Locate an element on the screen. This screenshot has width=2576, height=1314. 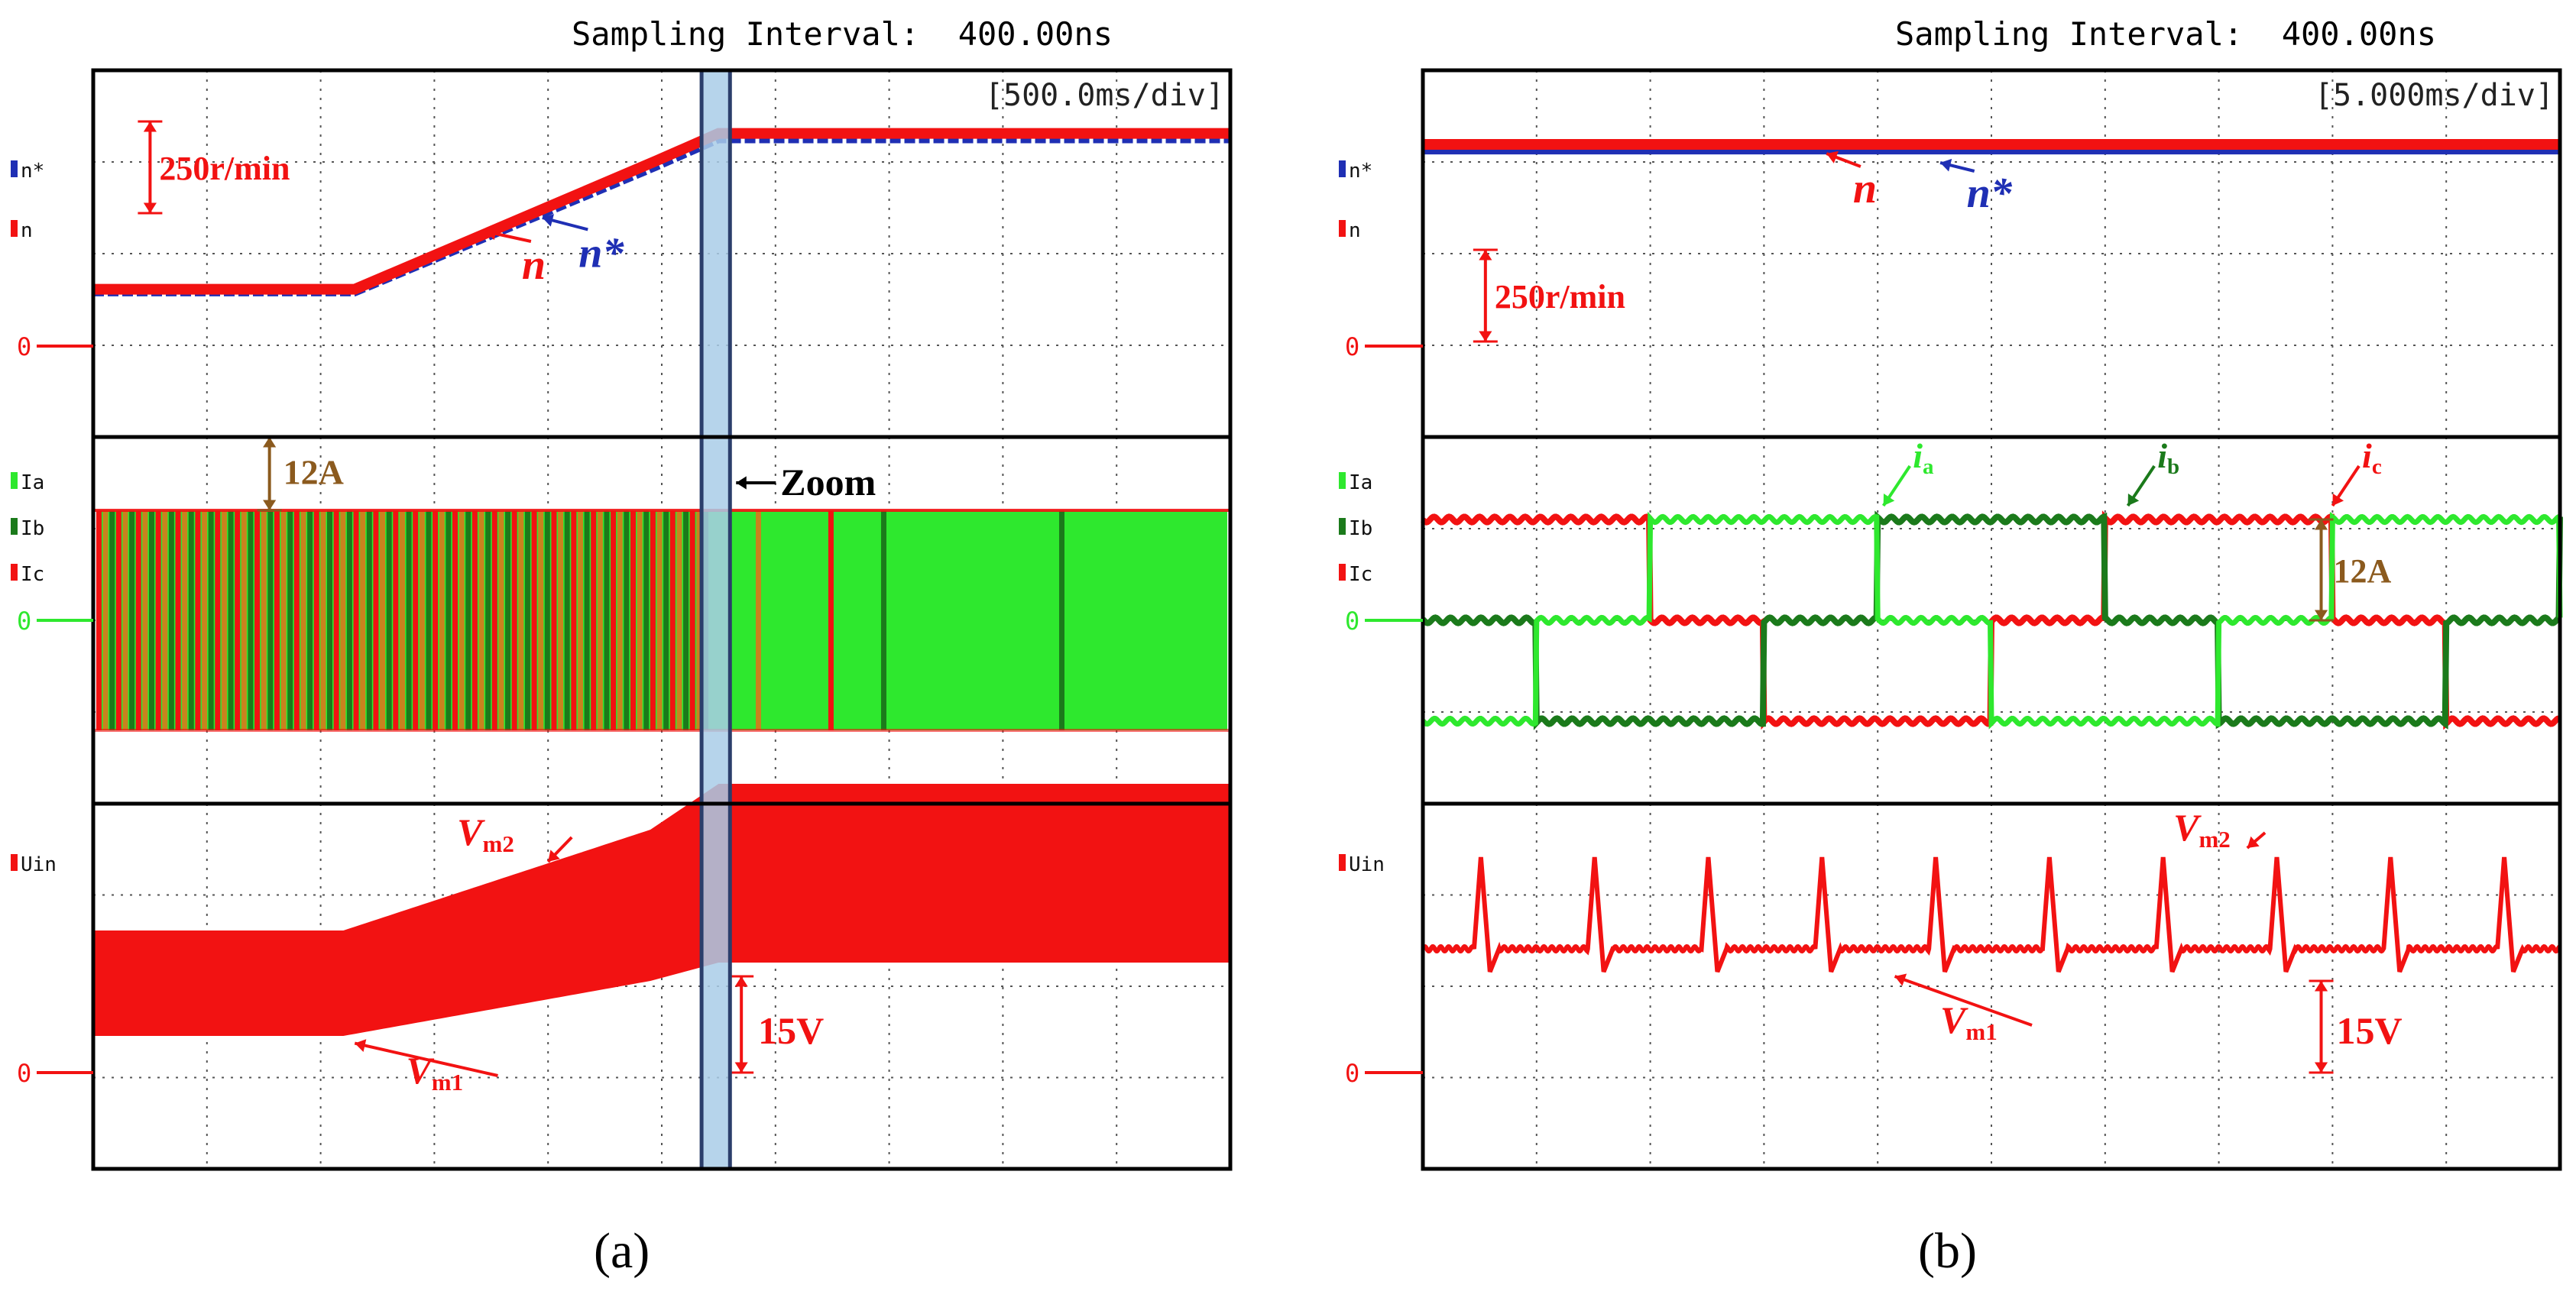
speed-pane: 250r/min n n* [5.000ms/div] is located at coordinates (1991, 210).